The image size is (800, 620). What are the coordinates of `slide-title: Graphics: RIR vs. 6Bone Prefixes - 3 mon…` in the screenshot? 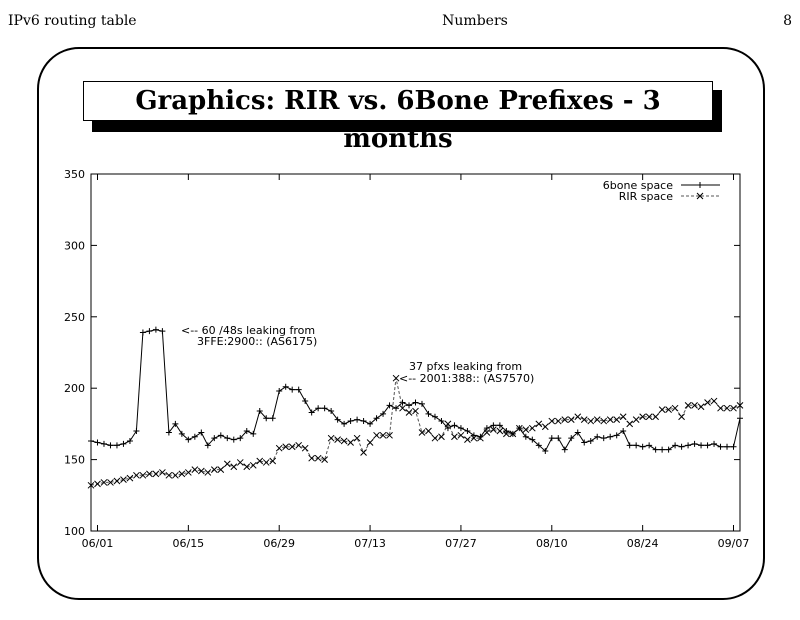 It's located at (398, 117).